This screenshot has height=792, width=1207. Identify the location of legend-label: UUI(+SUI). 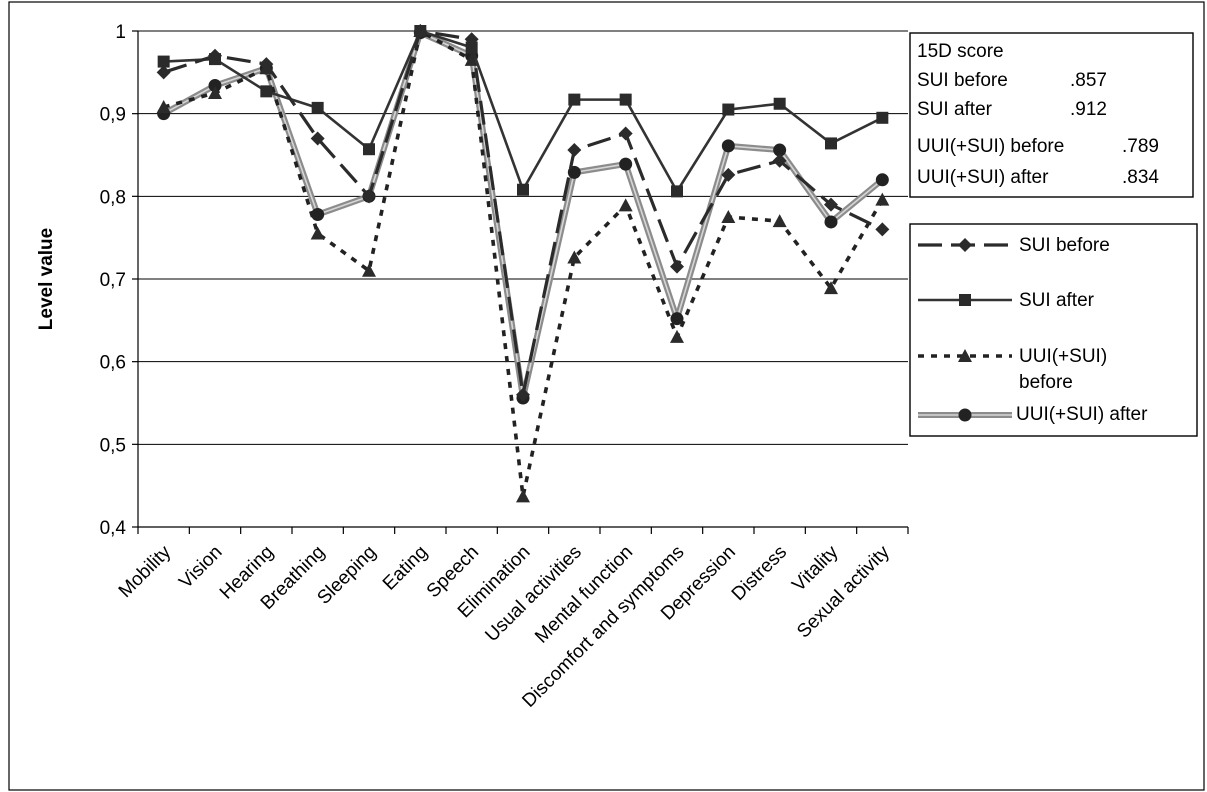
(1063, 356).